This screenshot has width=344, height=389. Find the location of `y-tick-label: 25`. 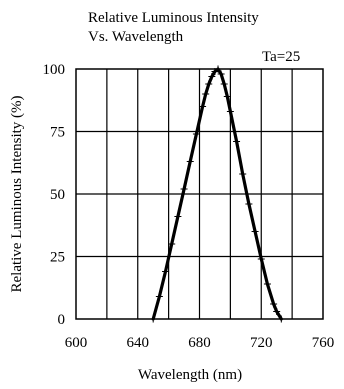

y-tick-label: 25 is located at coordinates (57, 258).